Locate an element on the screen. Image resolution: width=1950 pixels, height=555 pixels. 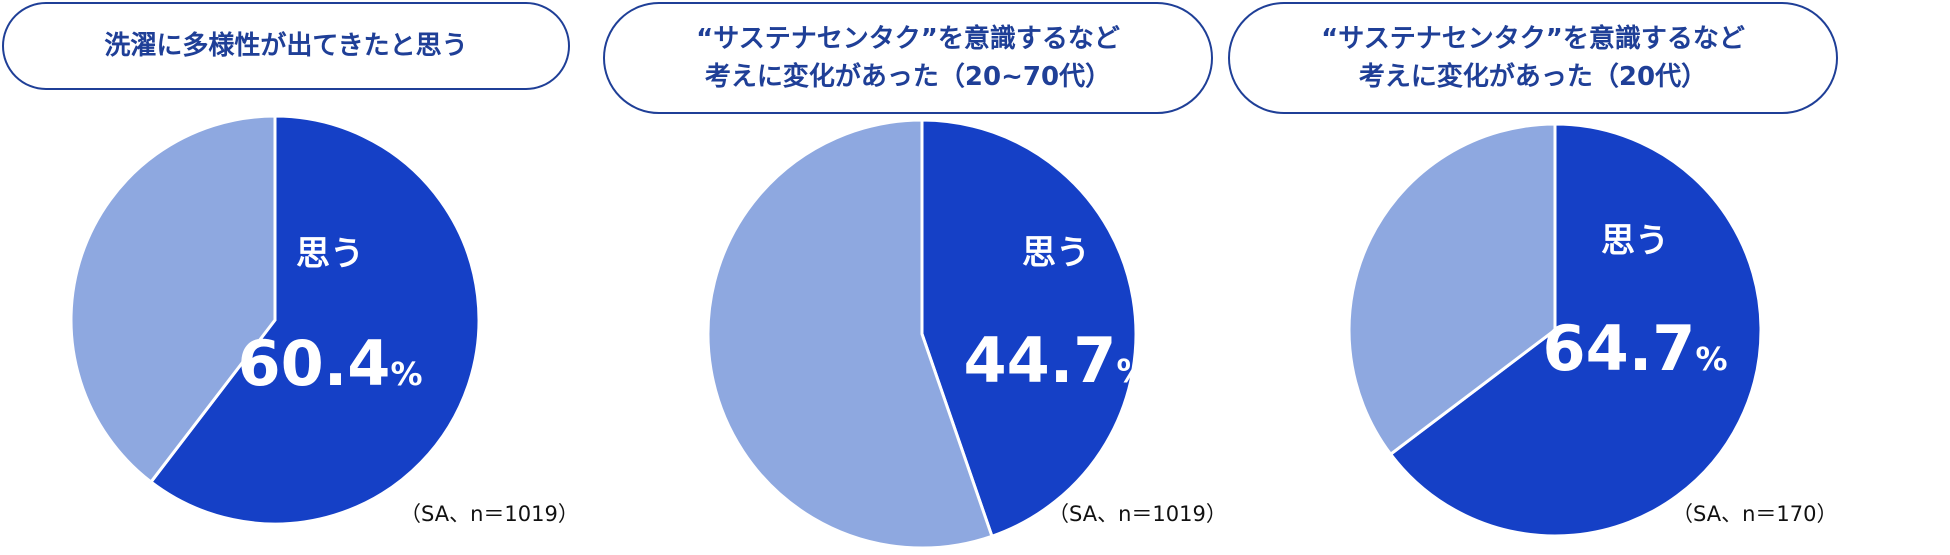
pie-3-value-number: 64.7 is located at coordinates (1618, 348).